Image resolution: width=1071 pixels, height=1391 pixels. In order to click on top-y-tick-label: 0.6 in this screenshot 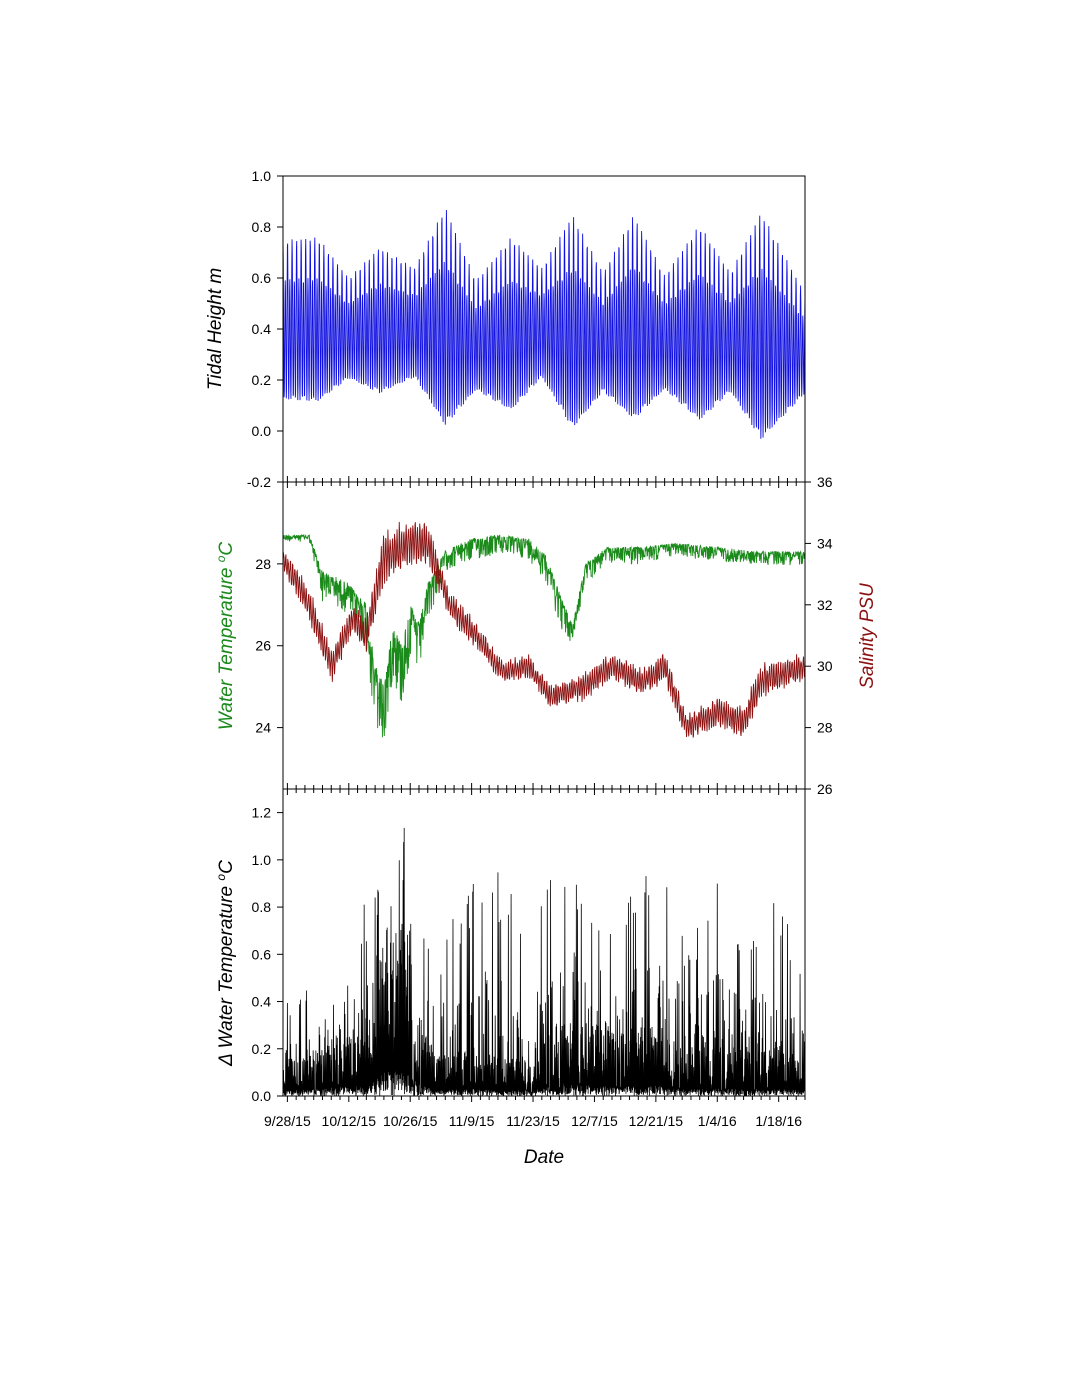, I will do `click(262, 278)`.